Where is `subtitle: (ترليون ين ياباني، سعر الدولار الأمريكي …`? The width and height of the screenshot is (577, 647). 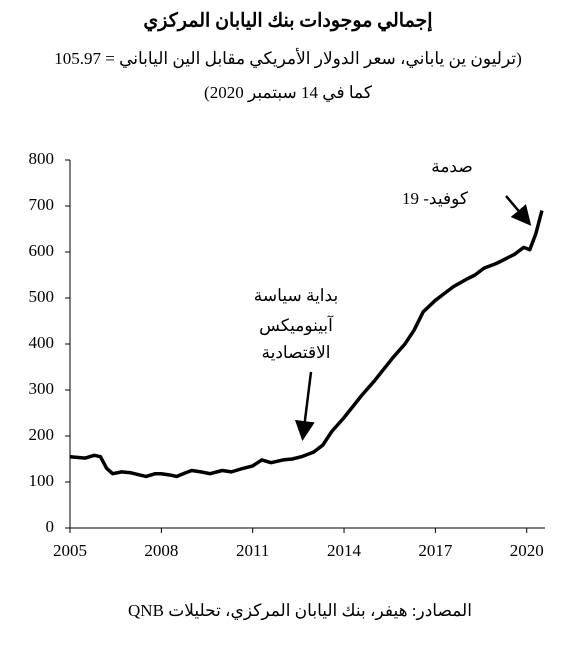 subtitle: (ترليون ين ياباني، سعر الدولار الأمريكي … is located at coordinates (288, 58).